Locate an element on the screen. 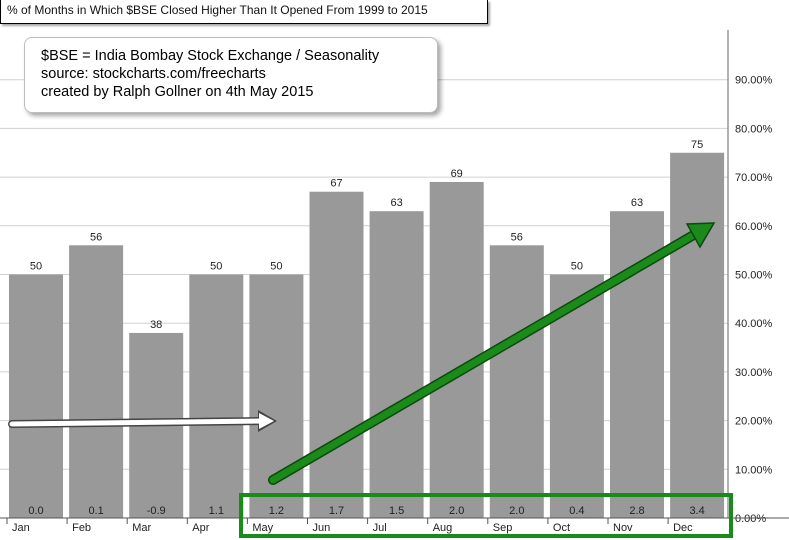 The width and height of the screenshot is (789, 540). x-tick-label: Aug is located at coordinates (443, 528).